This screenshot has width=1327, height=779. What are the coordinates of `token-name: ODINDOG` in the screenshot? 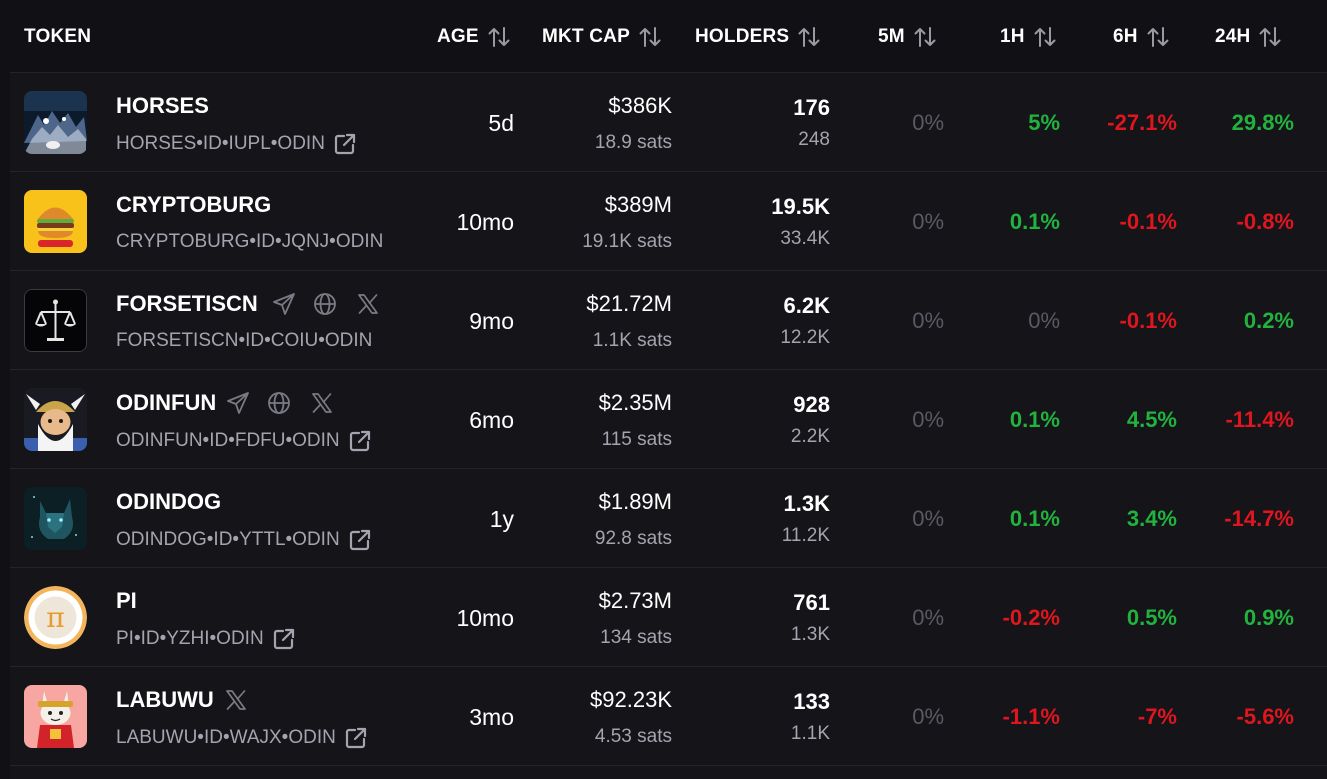 It's located at (169, 501).